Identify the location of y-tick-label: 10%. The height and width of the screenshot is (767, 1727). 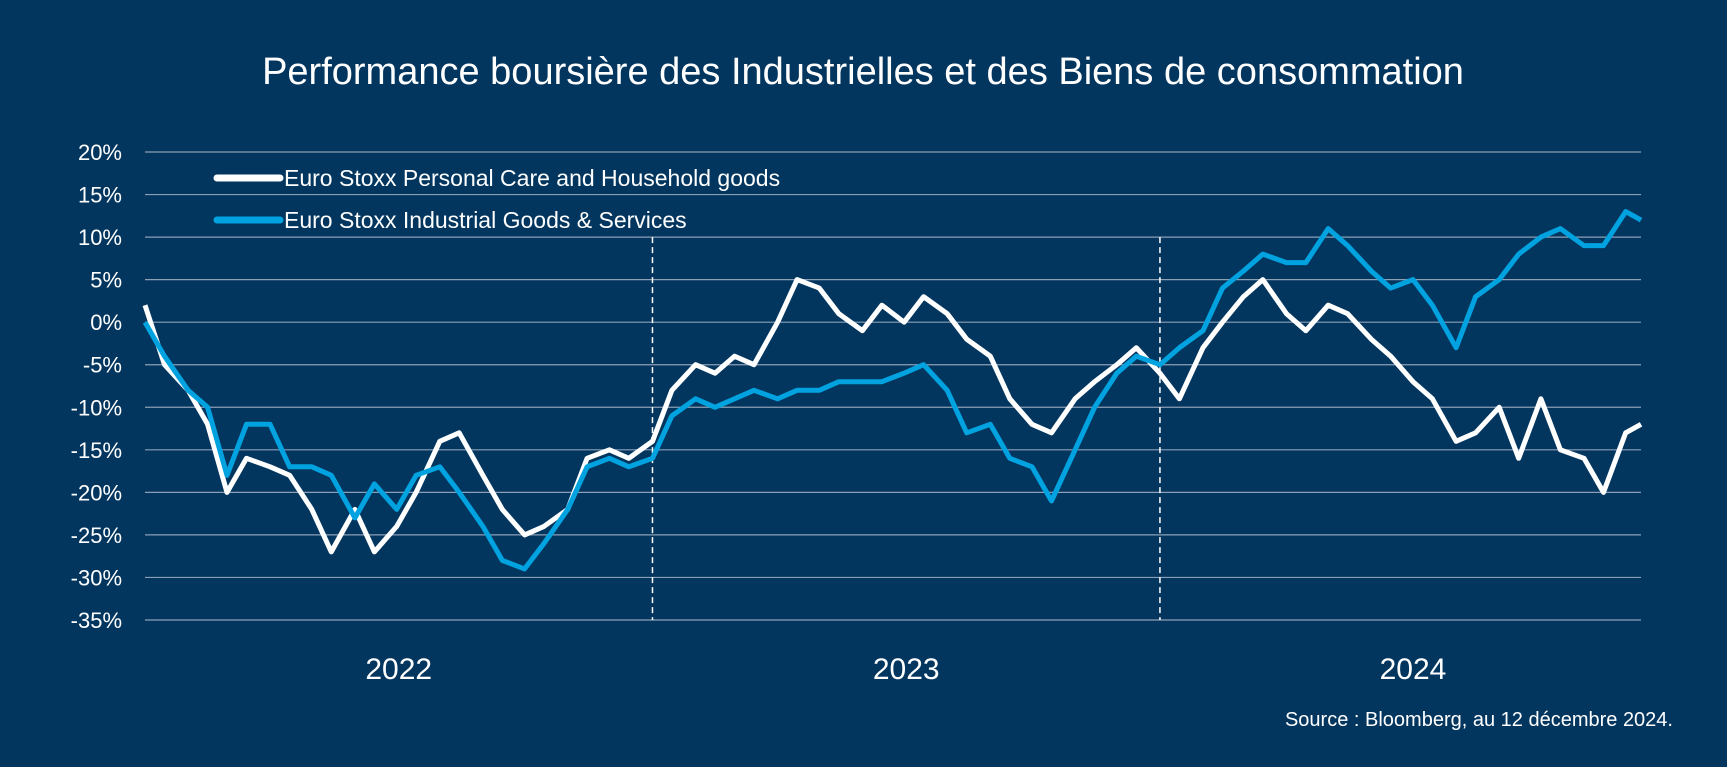
(100, 237).